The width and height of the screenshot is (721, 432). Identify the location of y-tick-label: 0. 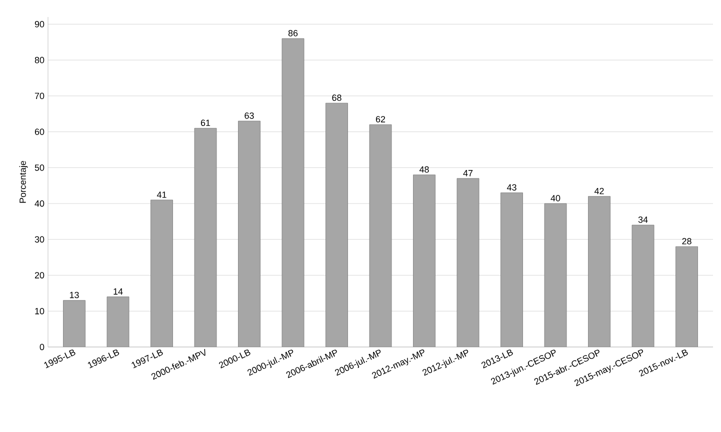
(42, 347).